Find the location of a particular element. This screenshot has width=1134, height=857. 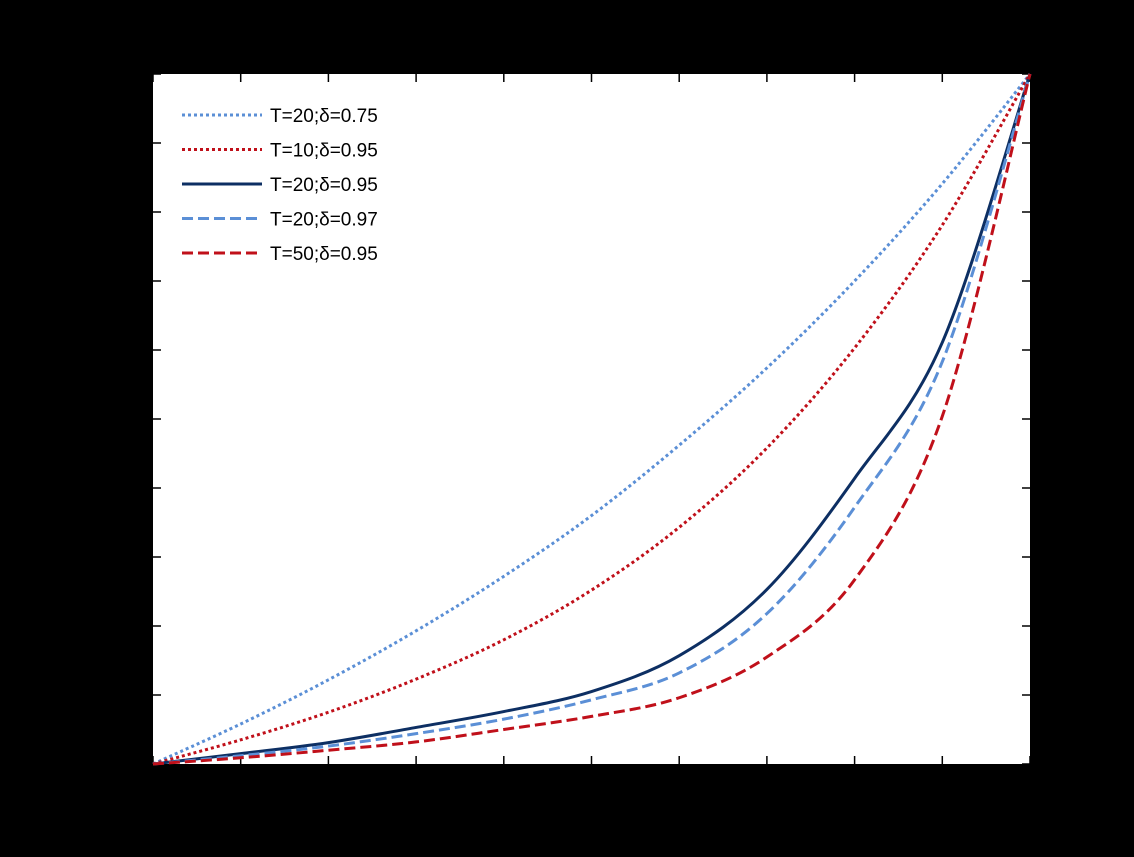

legend-entry-4: T=50;δ=0.95 is located at coordinates (280, 254).